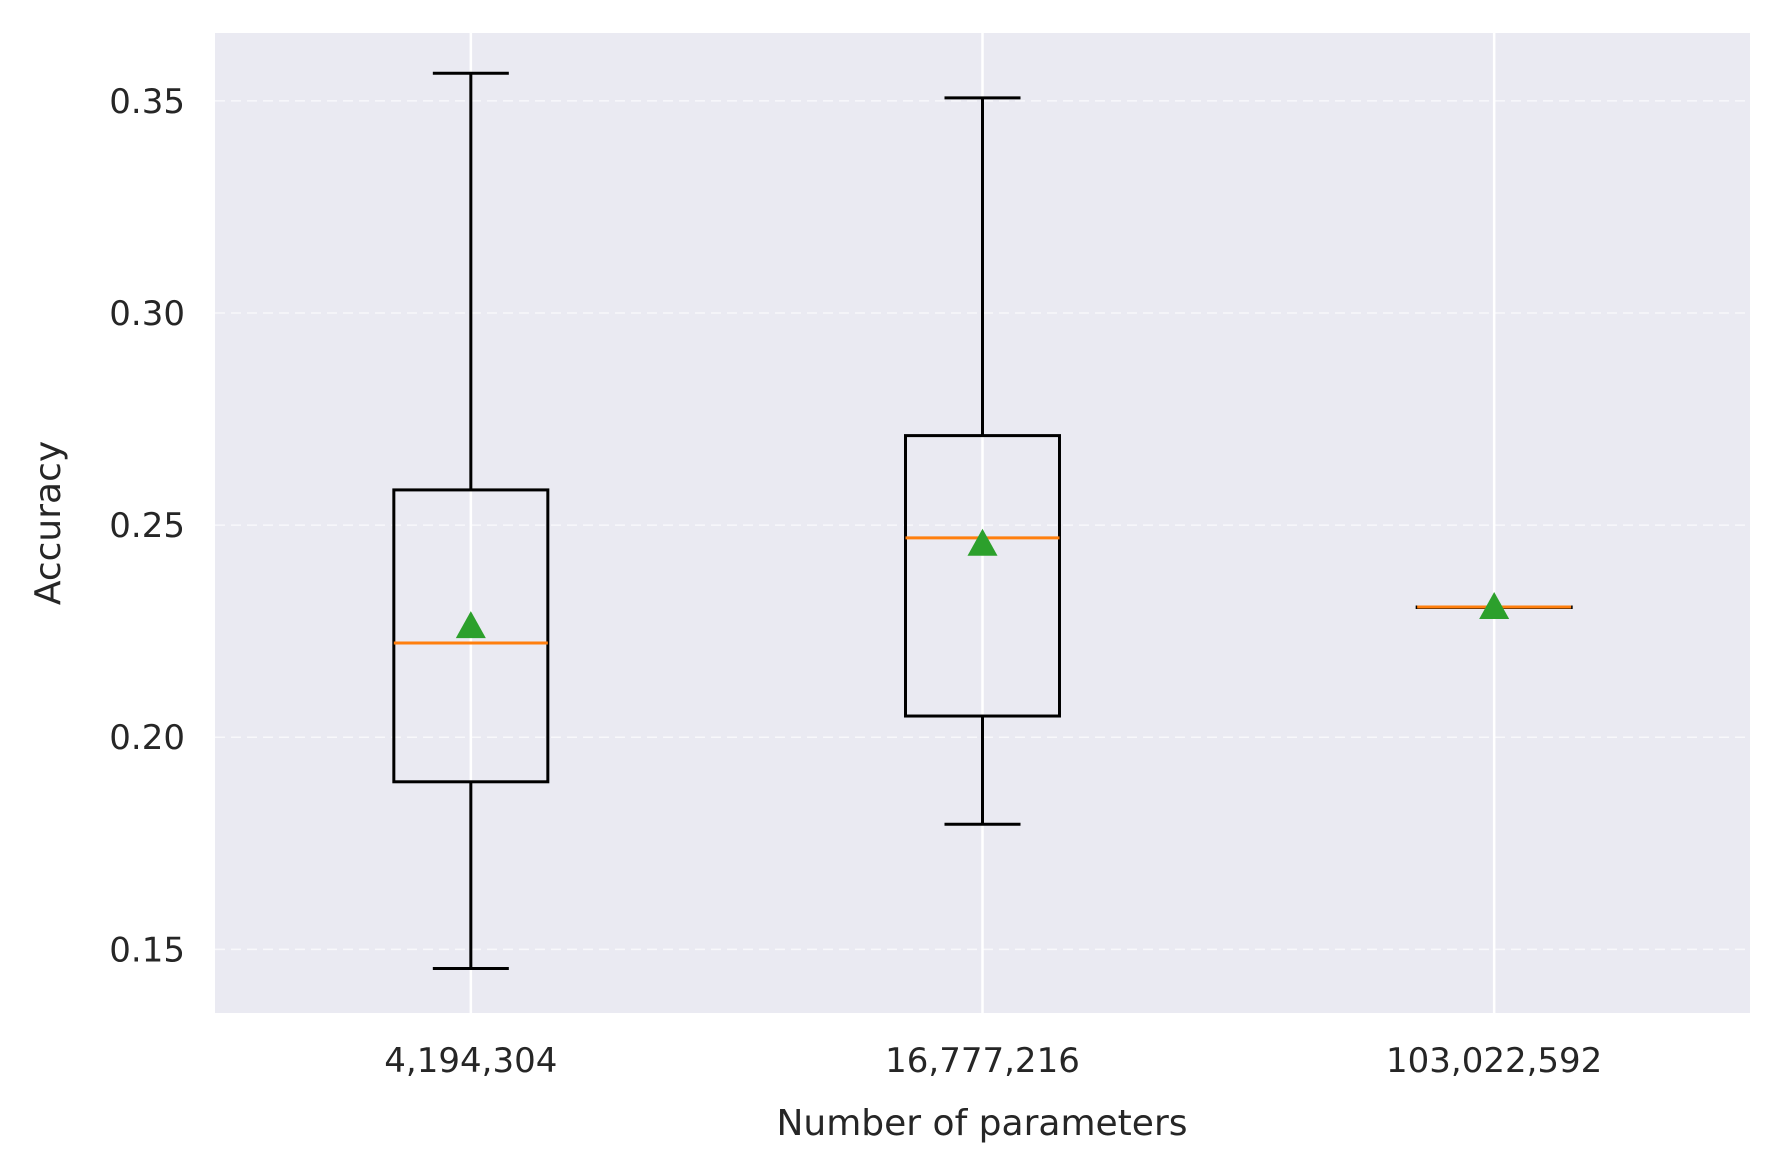 This screenshot has width=1770, height=1170. What do you see at coordinates (147, 738) in the screenshot?
I see `y-tick-label: 0.20` at bounding box center [147, 738].